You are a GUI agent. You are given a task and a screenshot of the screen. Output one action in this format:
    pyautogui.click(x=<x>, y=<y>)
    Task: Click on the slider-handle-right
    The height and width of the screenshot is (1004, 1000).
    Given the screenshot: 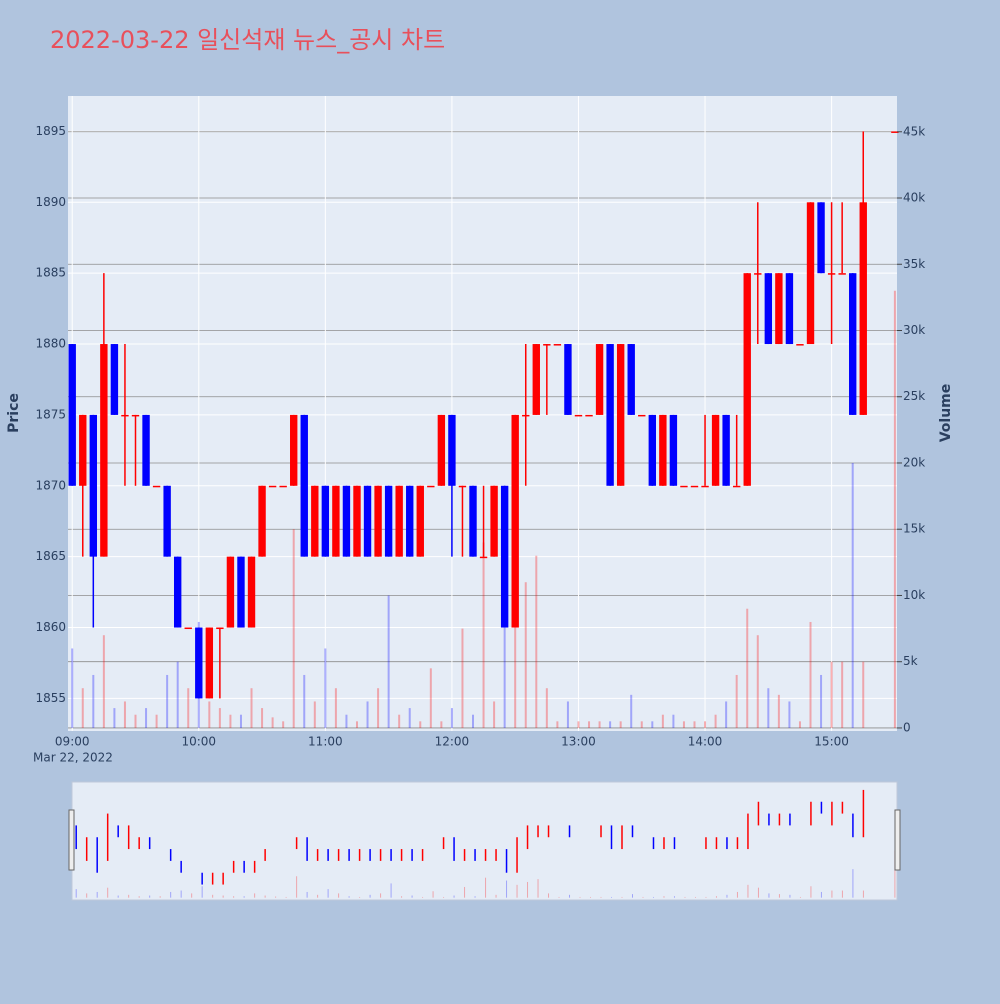 What is the action you would take?
    pyautogui.click(x=897, y=840)
    